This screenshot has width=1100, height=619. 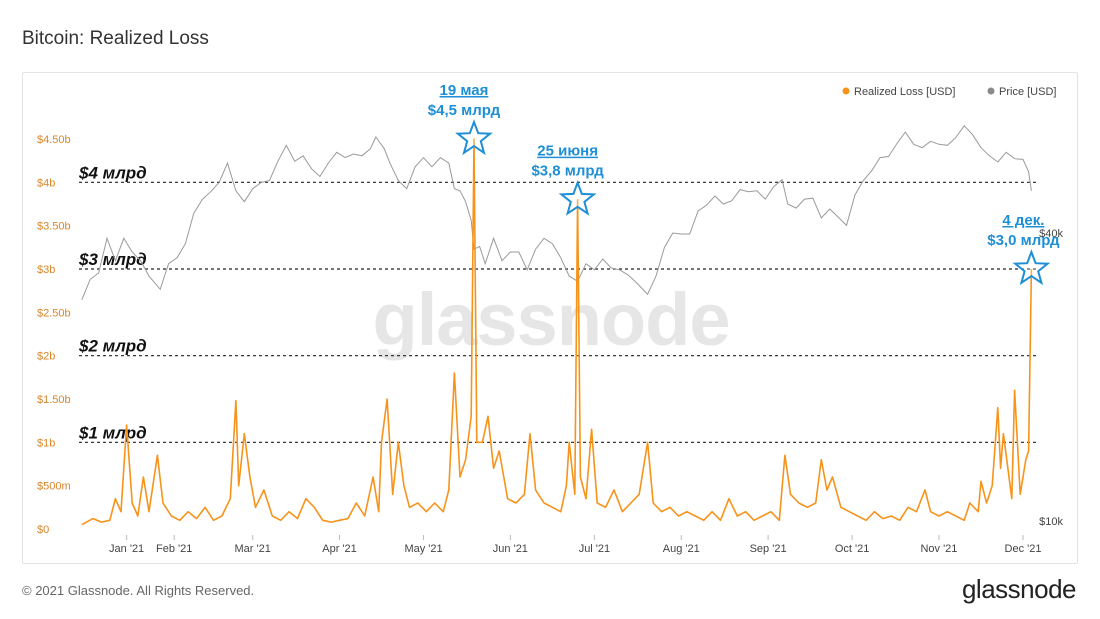 What do you see at coordinates (54, 487) in the screenshot?
I see `y-tick-left: $500m` at bounding box center [54, 487].